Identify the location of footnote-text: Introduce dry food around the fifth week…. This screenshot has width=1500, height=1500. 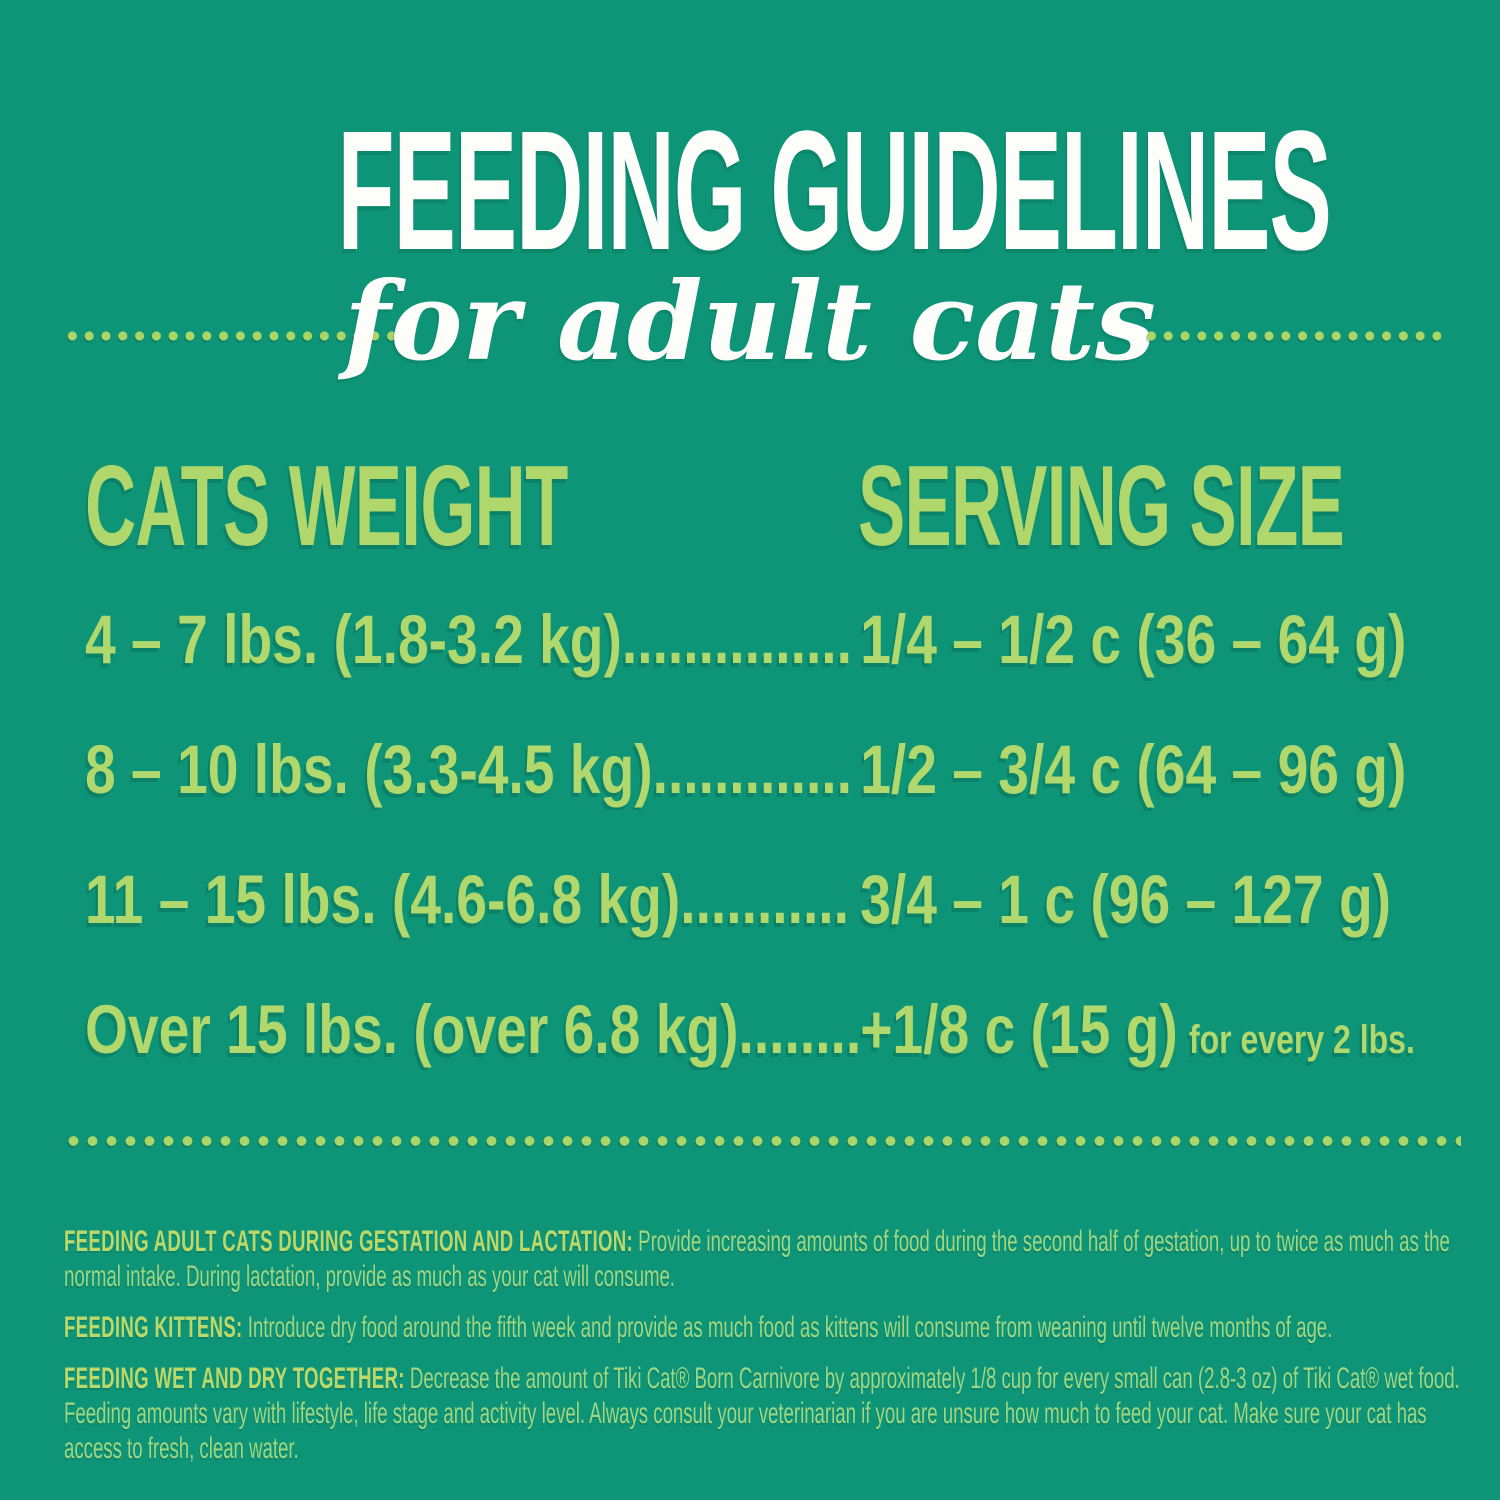
(790, 1327).